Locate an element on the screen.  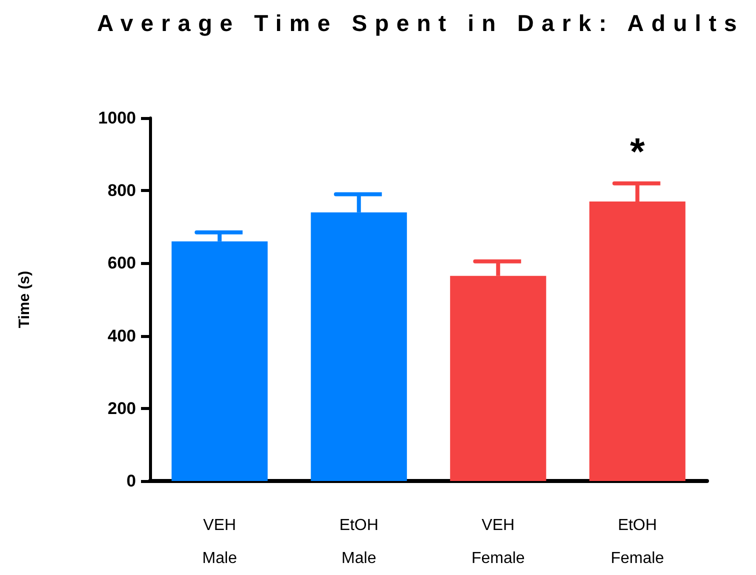
x-tick-label: VEH Female is located at coordinates (498, 542).